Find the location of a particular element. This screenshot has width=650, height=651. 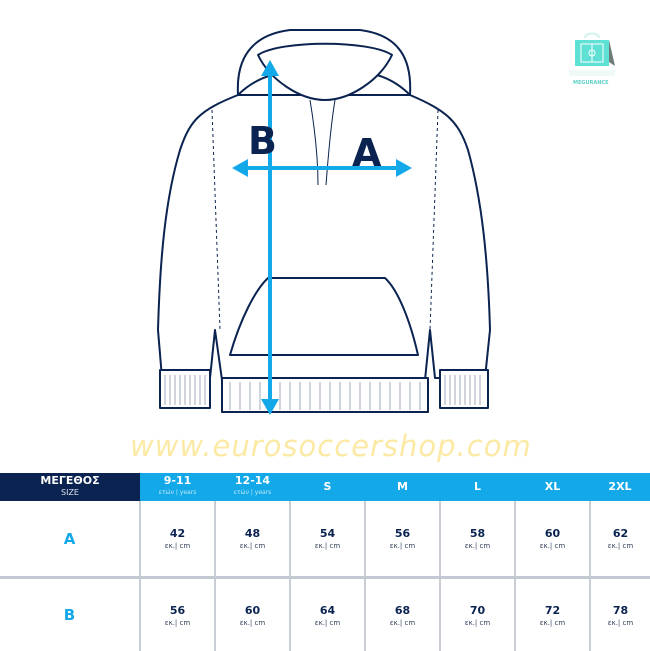

size-label: 2XL is located at coordinates (619, 486).